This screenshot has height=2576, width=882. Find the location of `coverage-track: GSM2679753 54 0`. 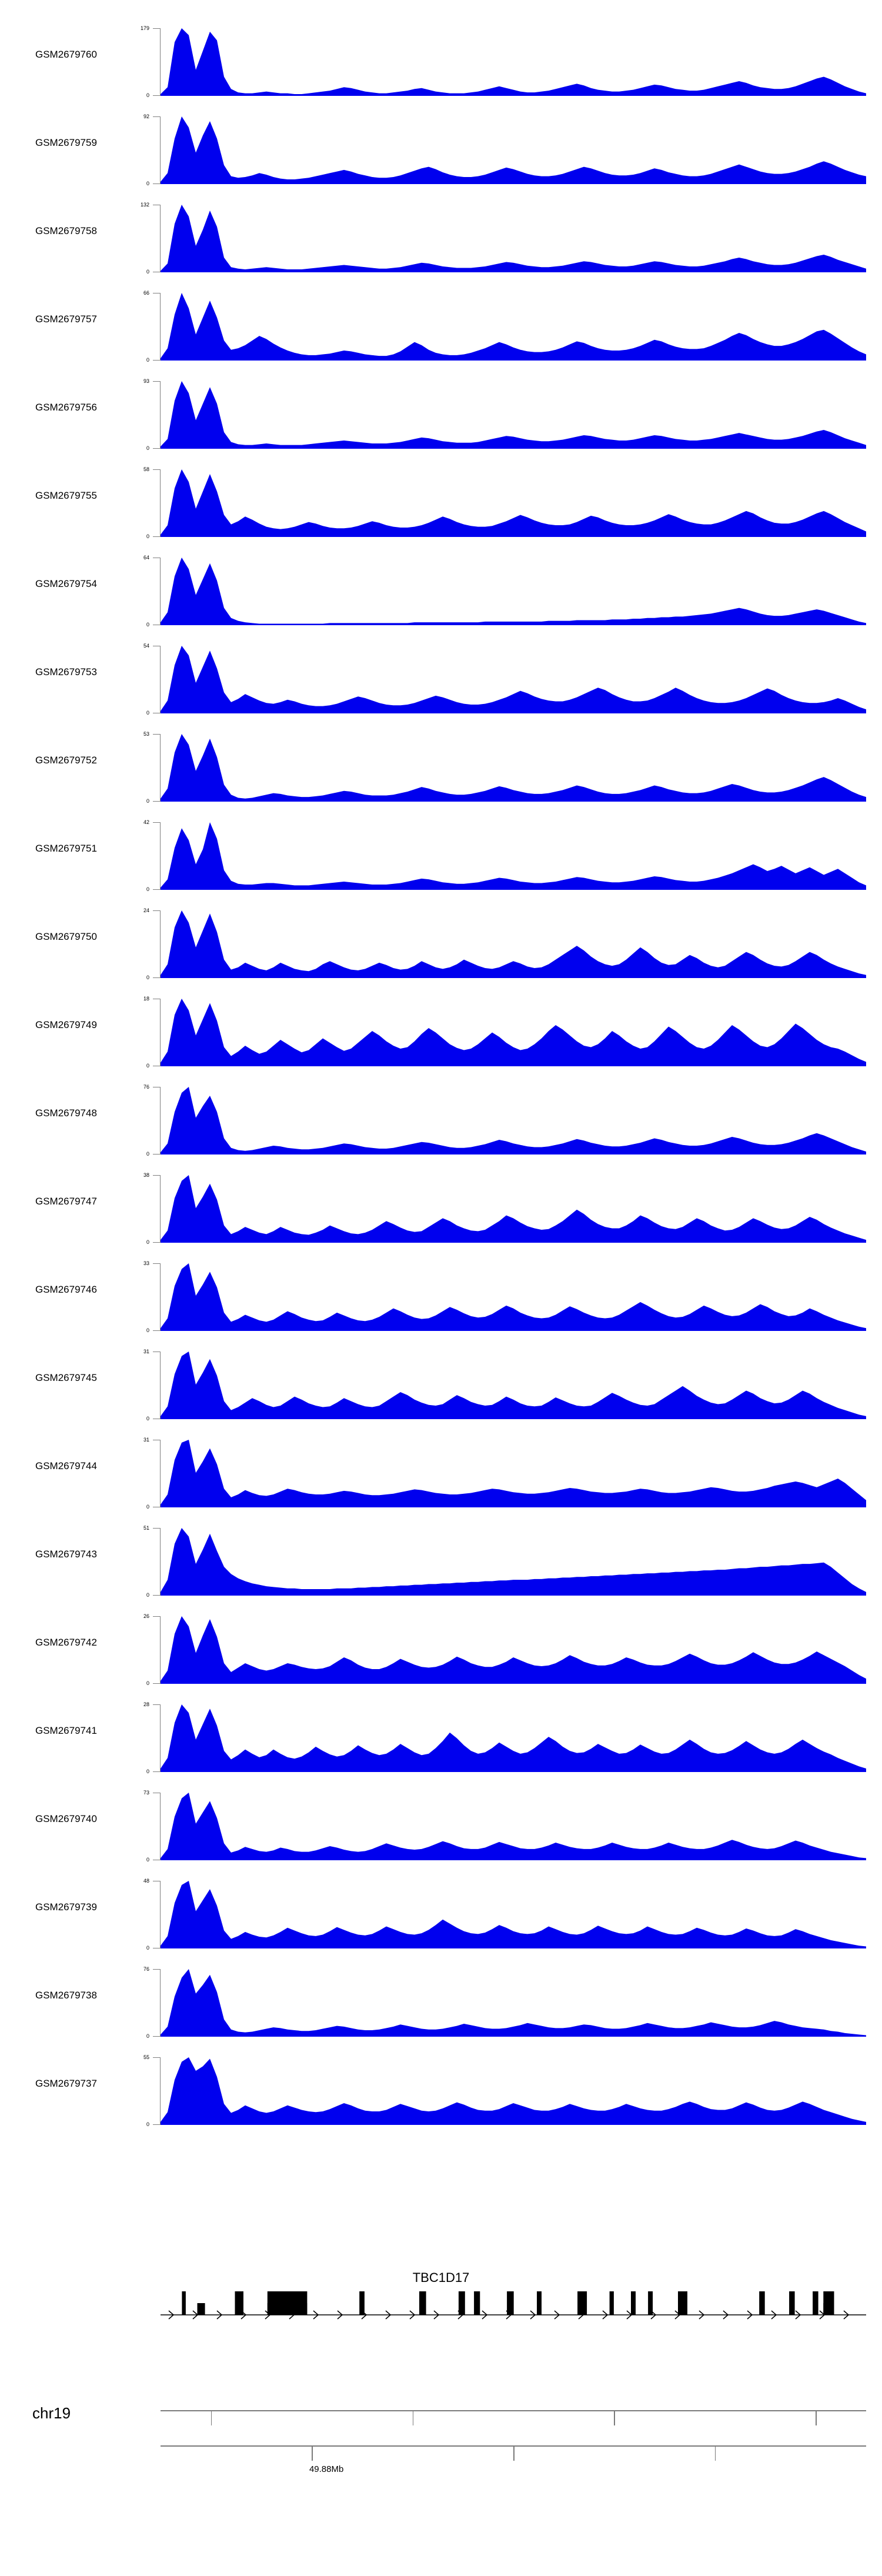

coverage-track: GSM2679753 54 0 is located at coordinates (441, 678).